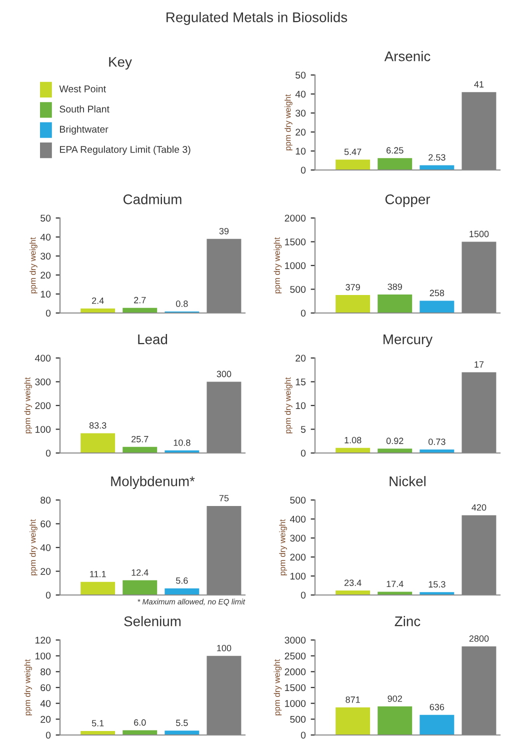  What do you see at coordinates (43, 640) in the screenshot?
I see `y-tick-label: 120` at bounding box center [43, 640].